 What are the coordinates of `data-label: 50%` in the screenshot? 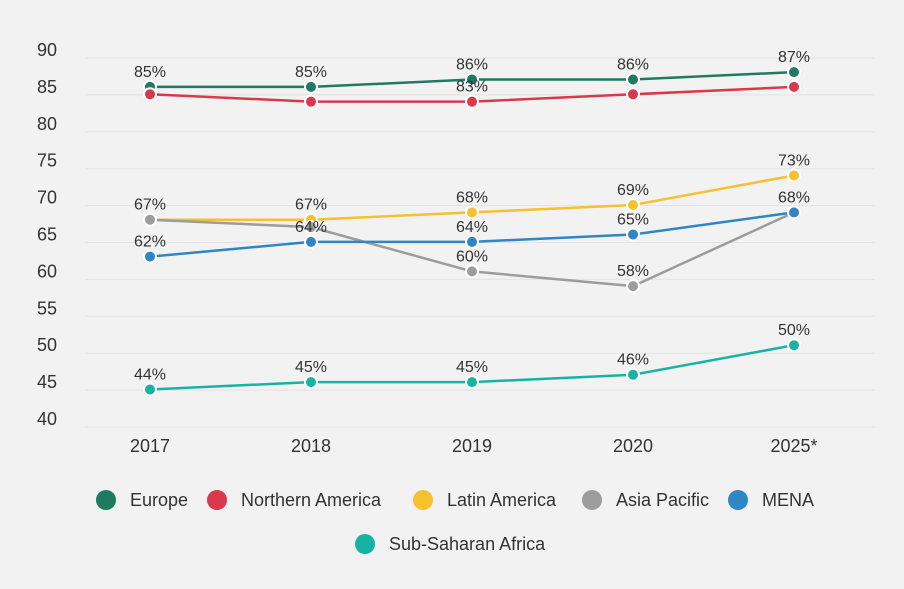 It's located at (794, 330).